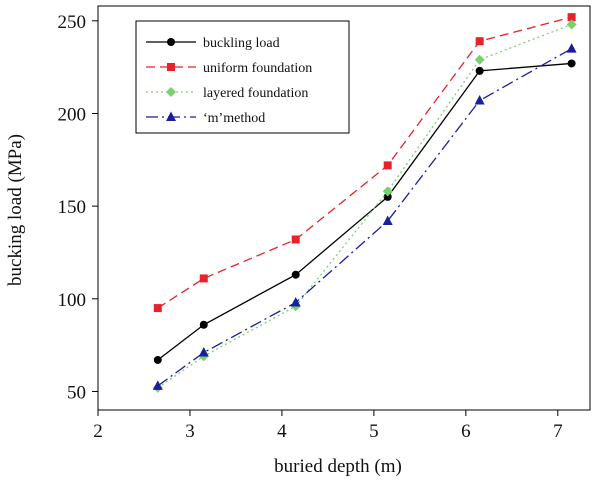  What do you see at coordinates (338, 466) in the screenshot?
I see `x-axis-title: buried depth (m)` at bounding box center [338, 466].